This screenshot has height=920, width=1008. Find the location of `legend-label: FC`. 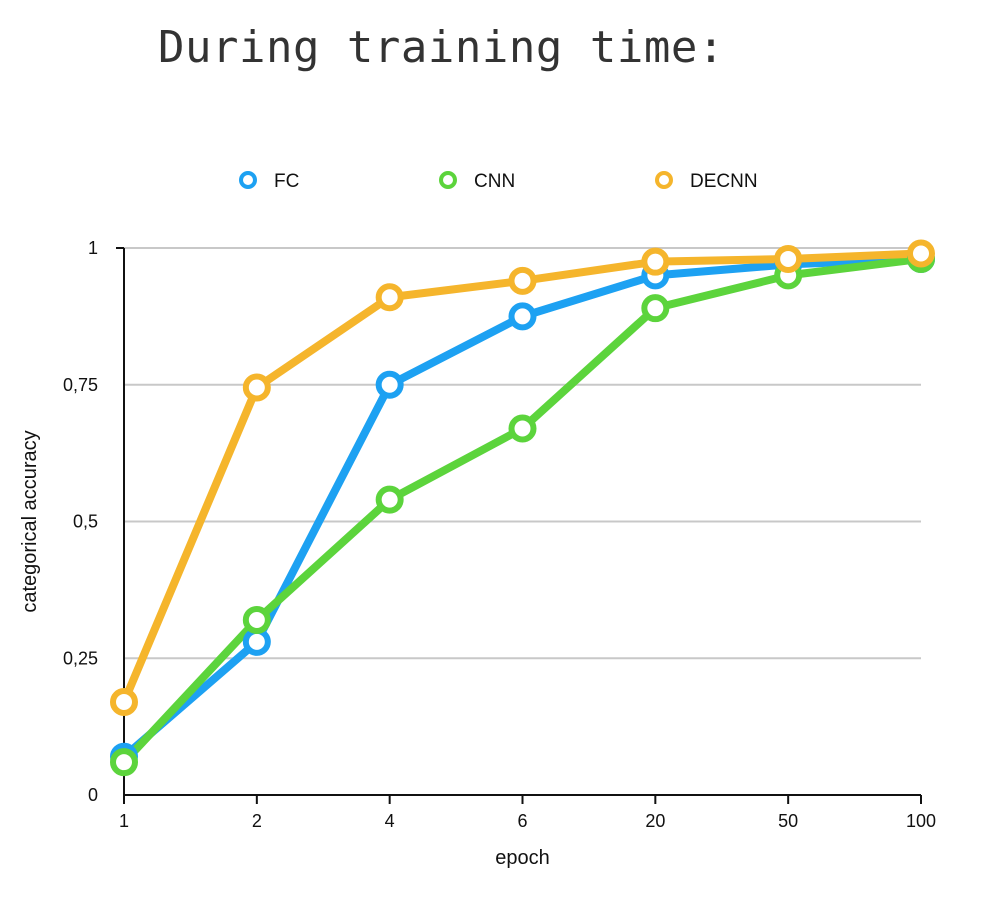

legend-label: FC is located at coordinates (286, 181).